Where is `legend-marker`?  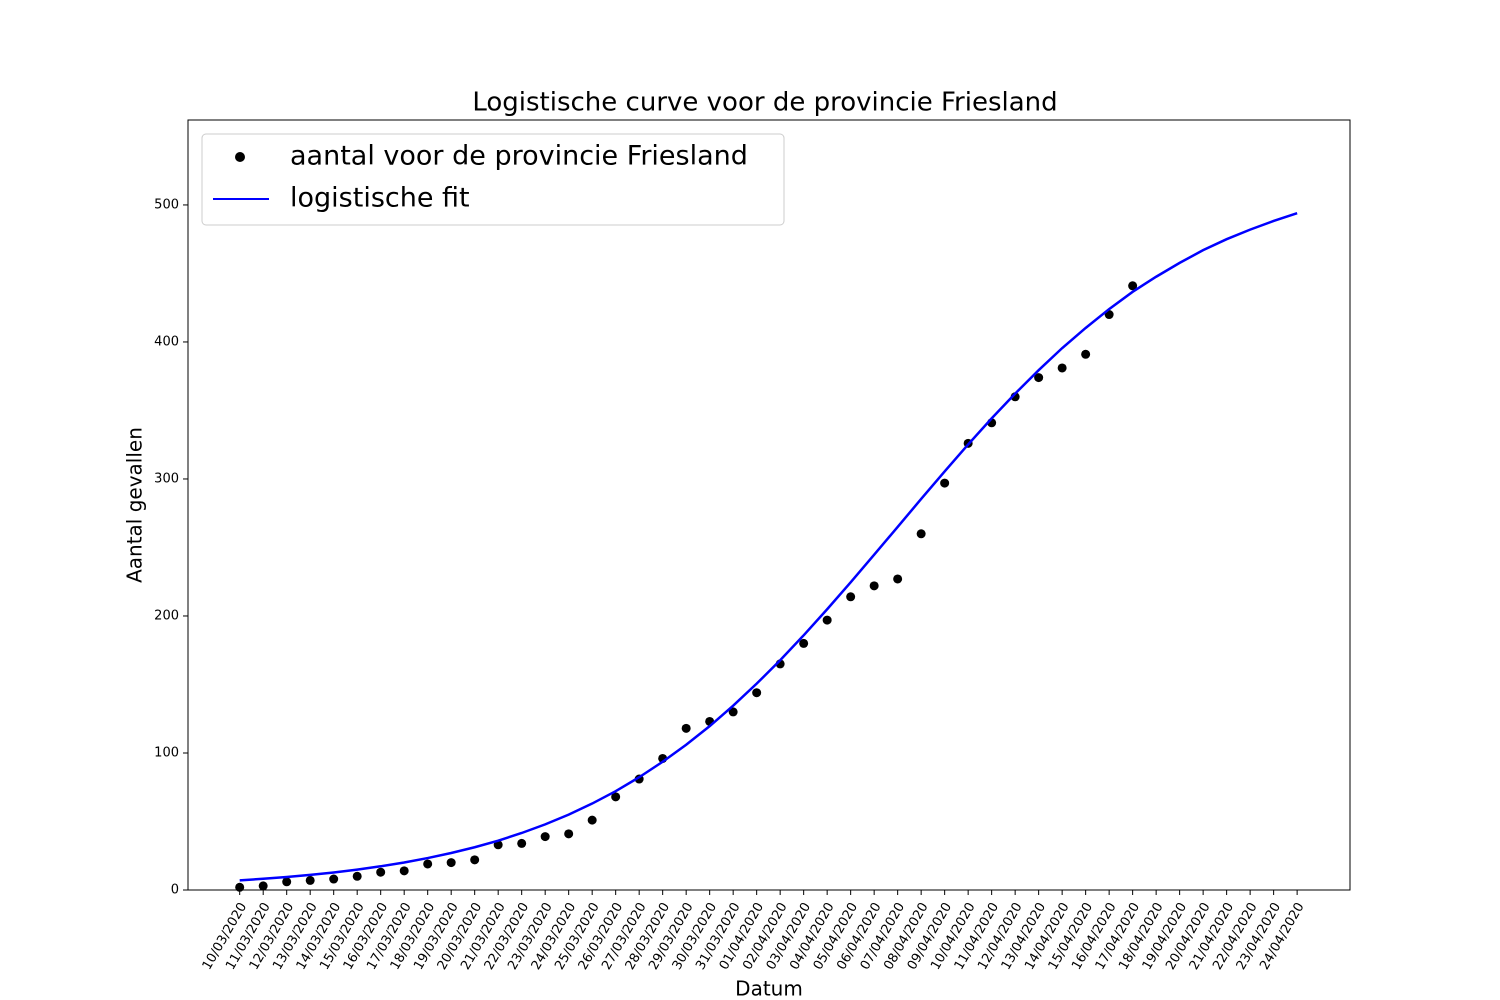
legend-marker is located at coordinates (240, 157).